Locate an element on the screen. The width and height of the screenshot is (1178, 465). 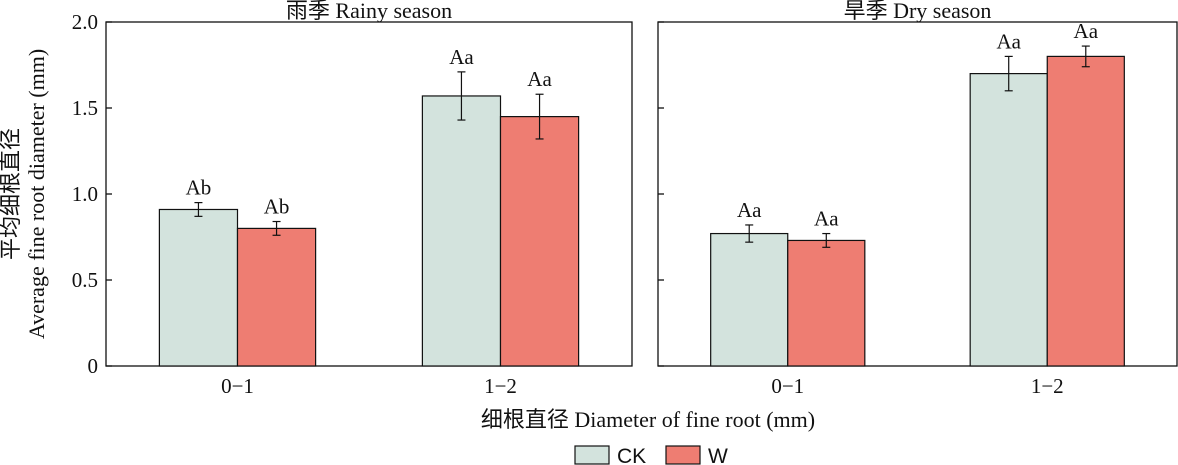
legend-label-ck: CK is located at coordinates (631, 455).